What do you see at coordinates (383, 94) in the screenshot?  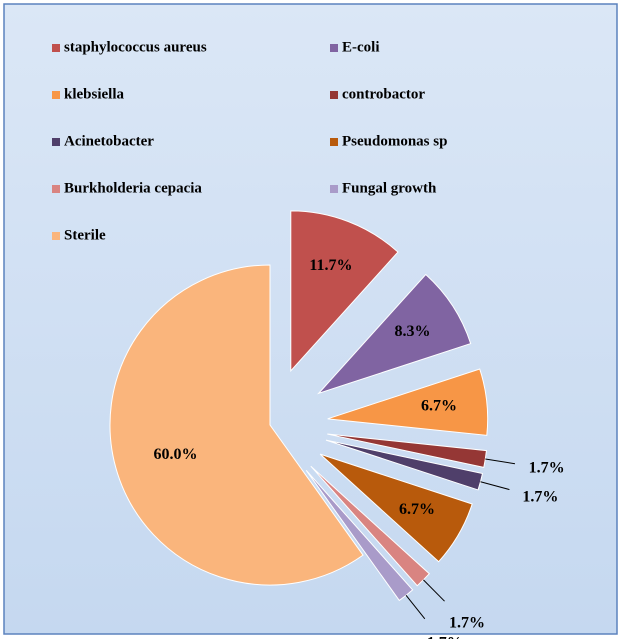 I see `legend-label: controbactor` at bounding box center [383, 94].